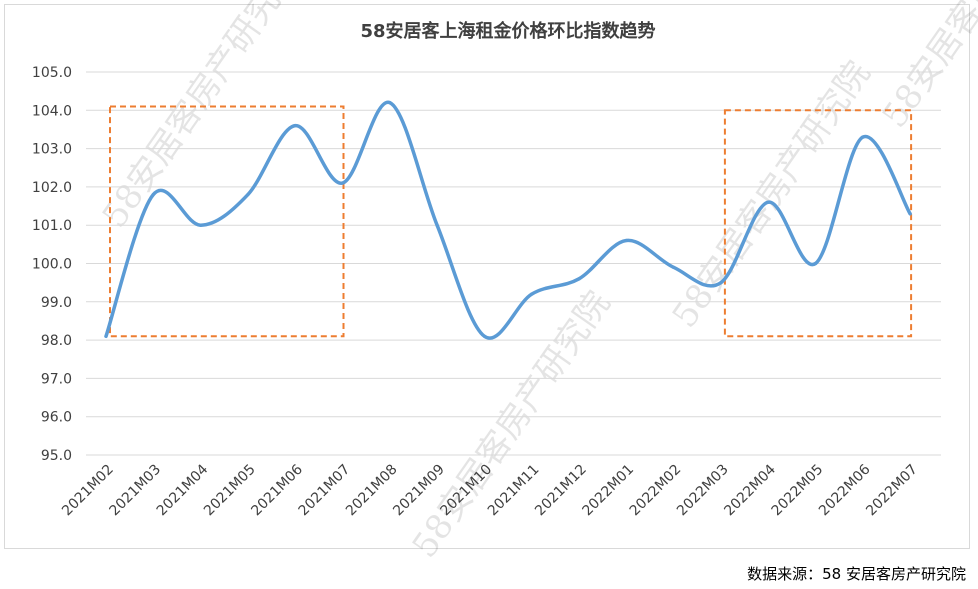 The height and width of the screenshot is (589, 978). I want to click on y-tick-label: 98.0, so click(56, 341).